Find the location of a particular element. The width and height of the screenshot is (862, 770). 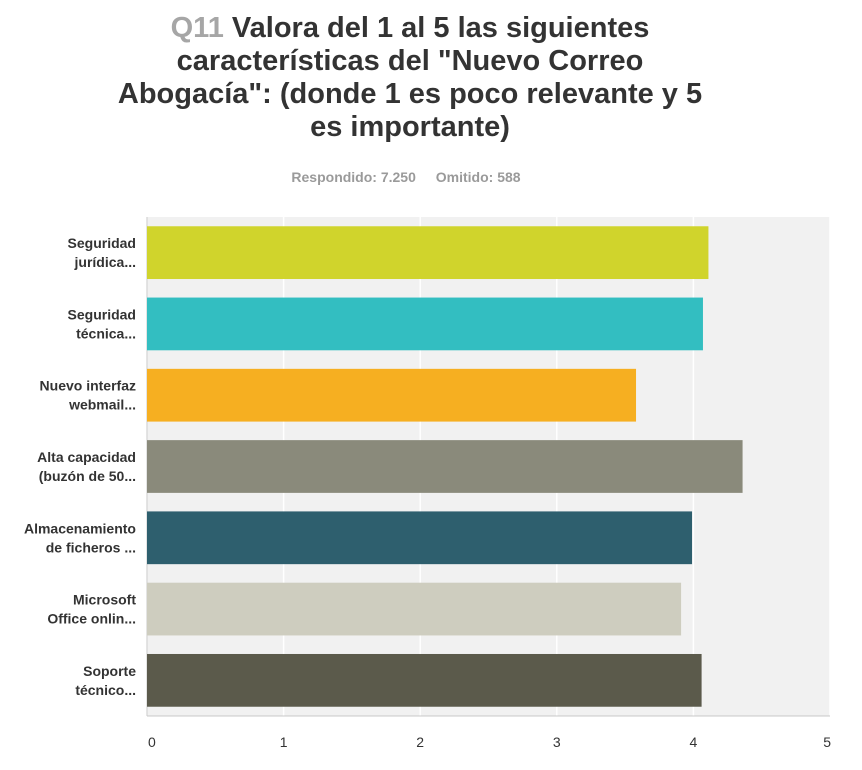

category-label: Microsoft is located at coordinates (104, 600).